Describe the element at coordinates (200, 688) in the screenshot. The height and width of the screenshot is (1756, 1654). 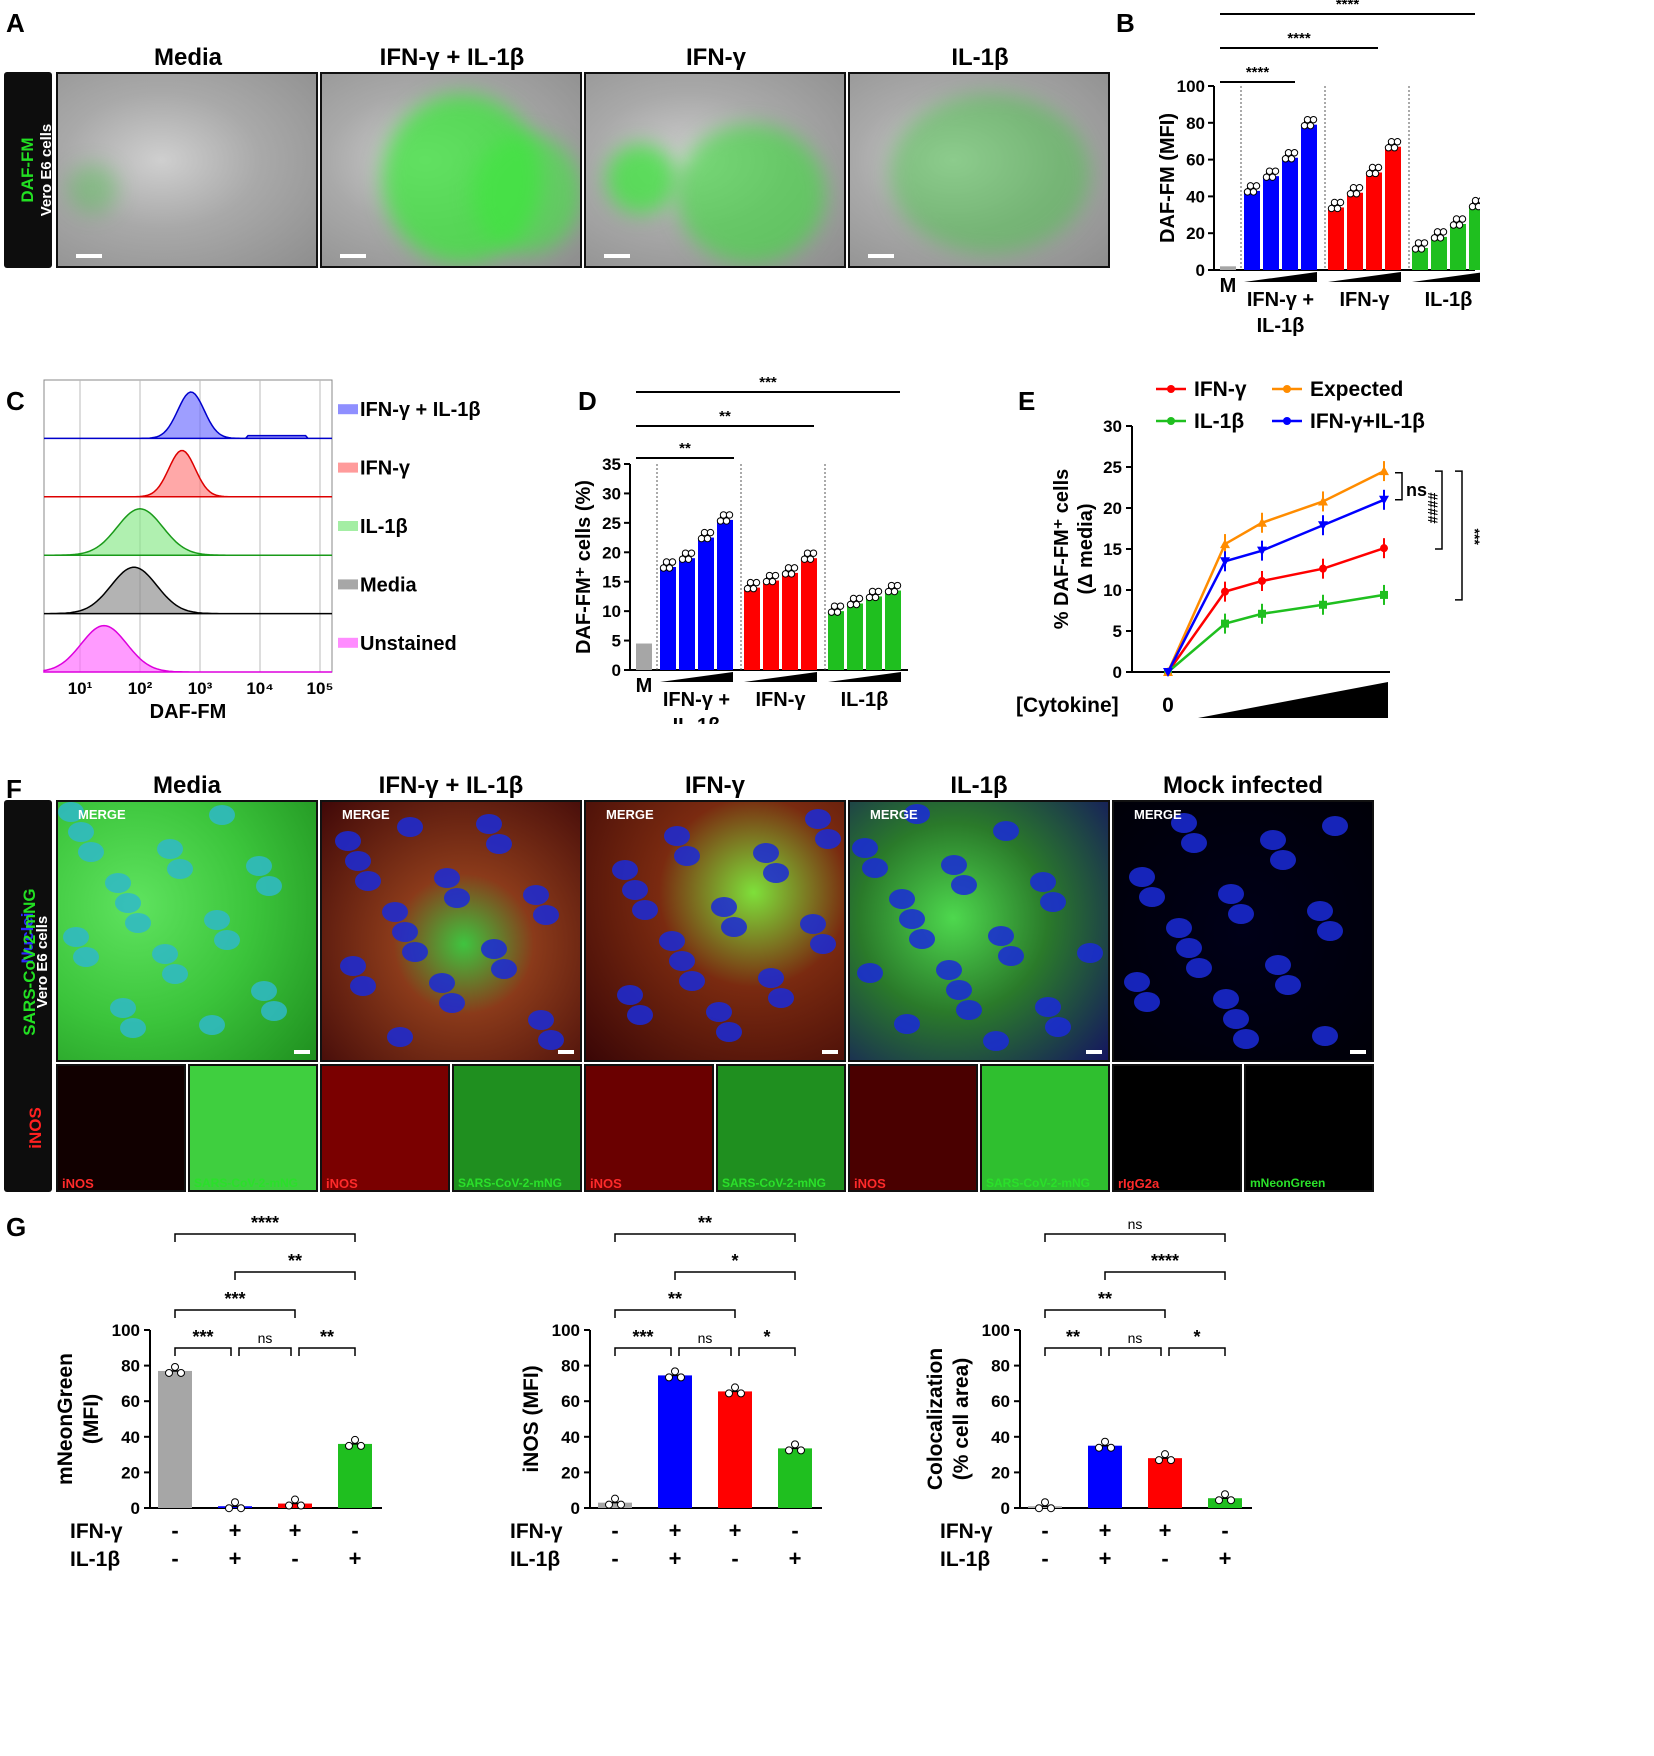
I see `x-tick-label: 10³` at that location.